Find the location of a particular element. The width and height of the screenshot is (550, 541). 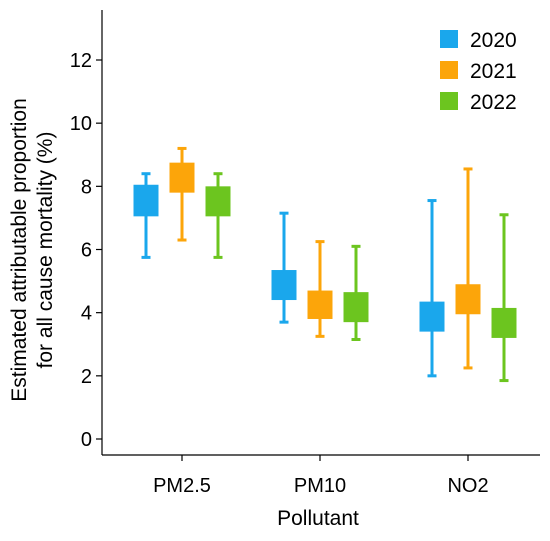

box-PM2.5-2020 is located at coordinates (146, 215).